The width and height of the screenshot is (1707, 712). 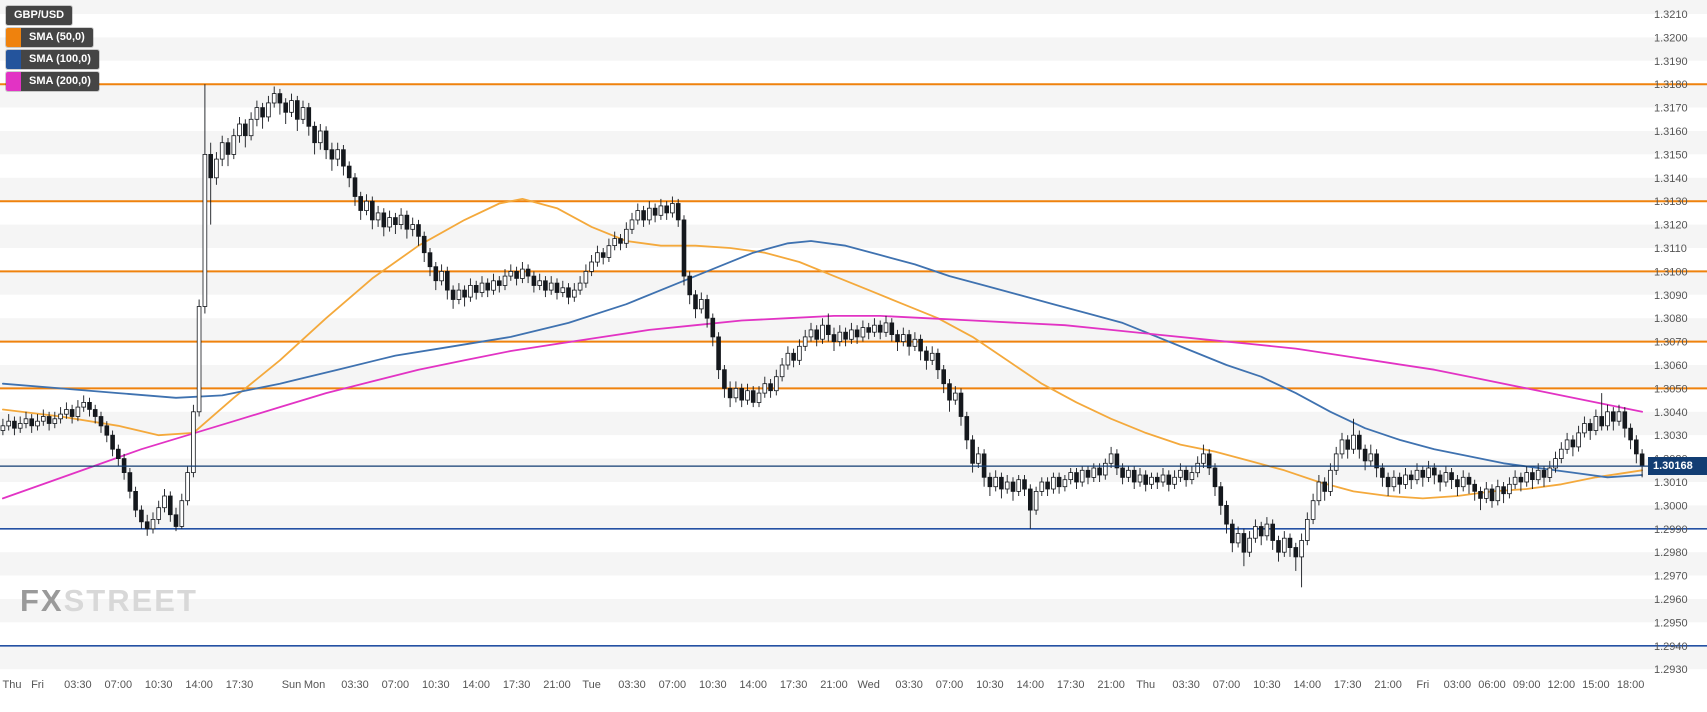 What do you see at coordinates (1671, 577) in the screenshot?
I see `price-tick-label: 1.2970` at bounding box center [1671, 577].